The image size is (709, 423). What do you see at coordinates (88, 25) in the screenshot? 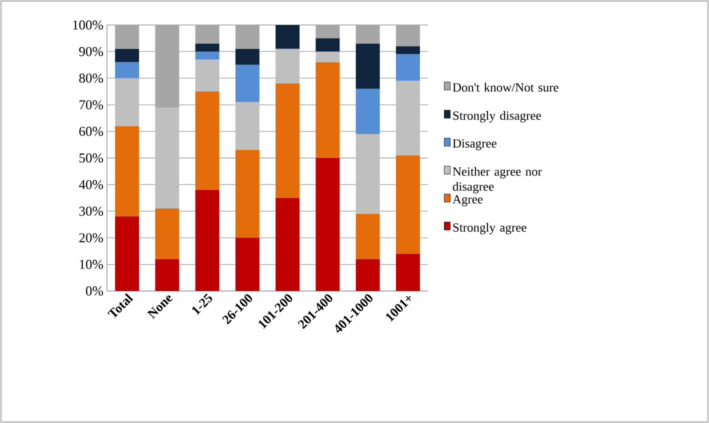
I see `y-tick-label: 100%` at bounding box center [88, 25].